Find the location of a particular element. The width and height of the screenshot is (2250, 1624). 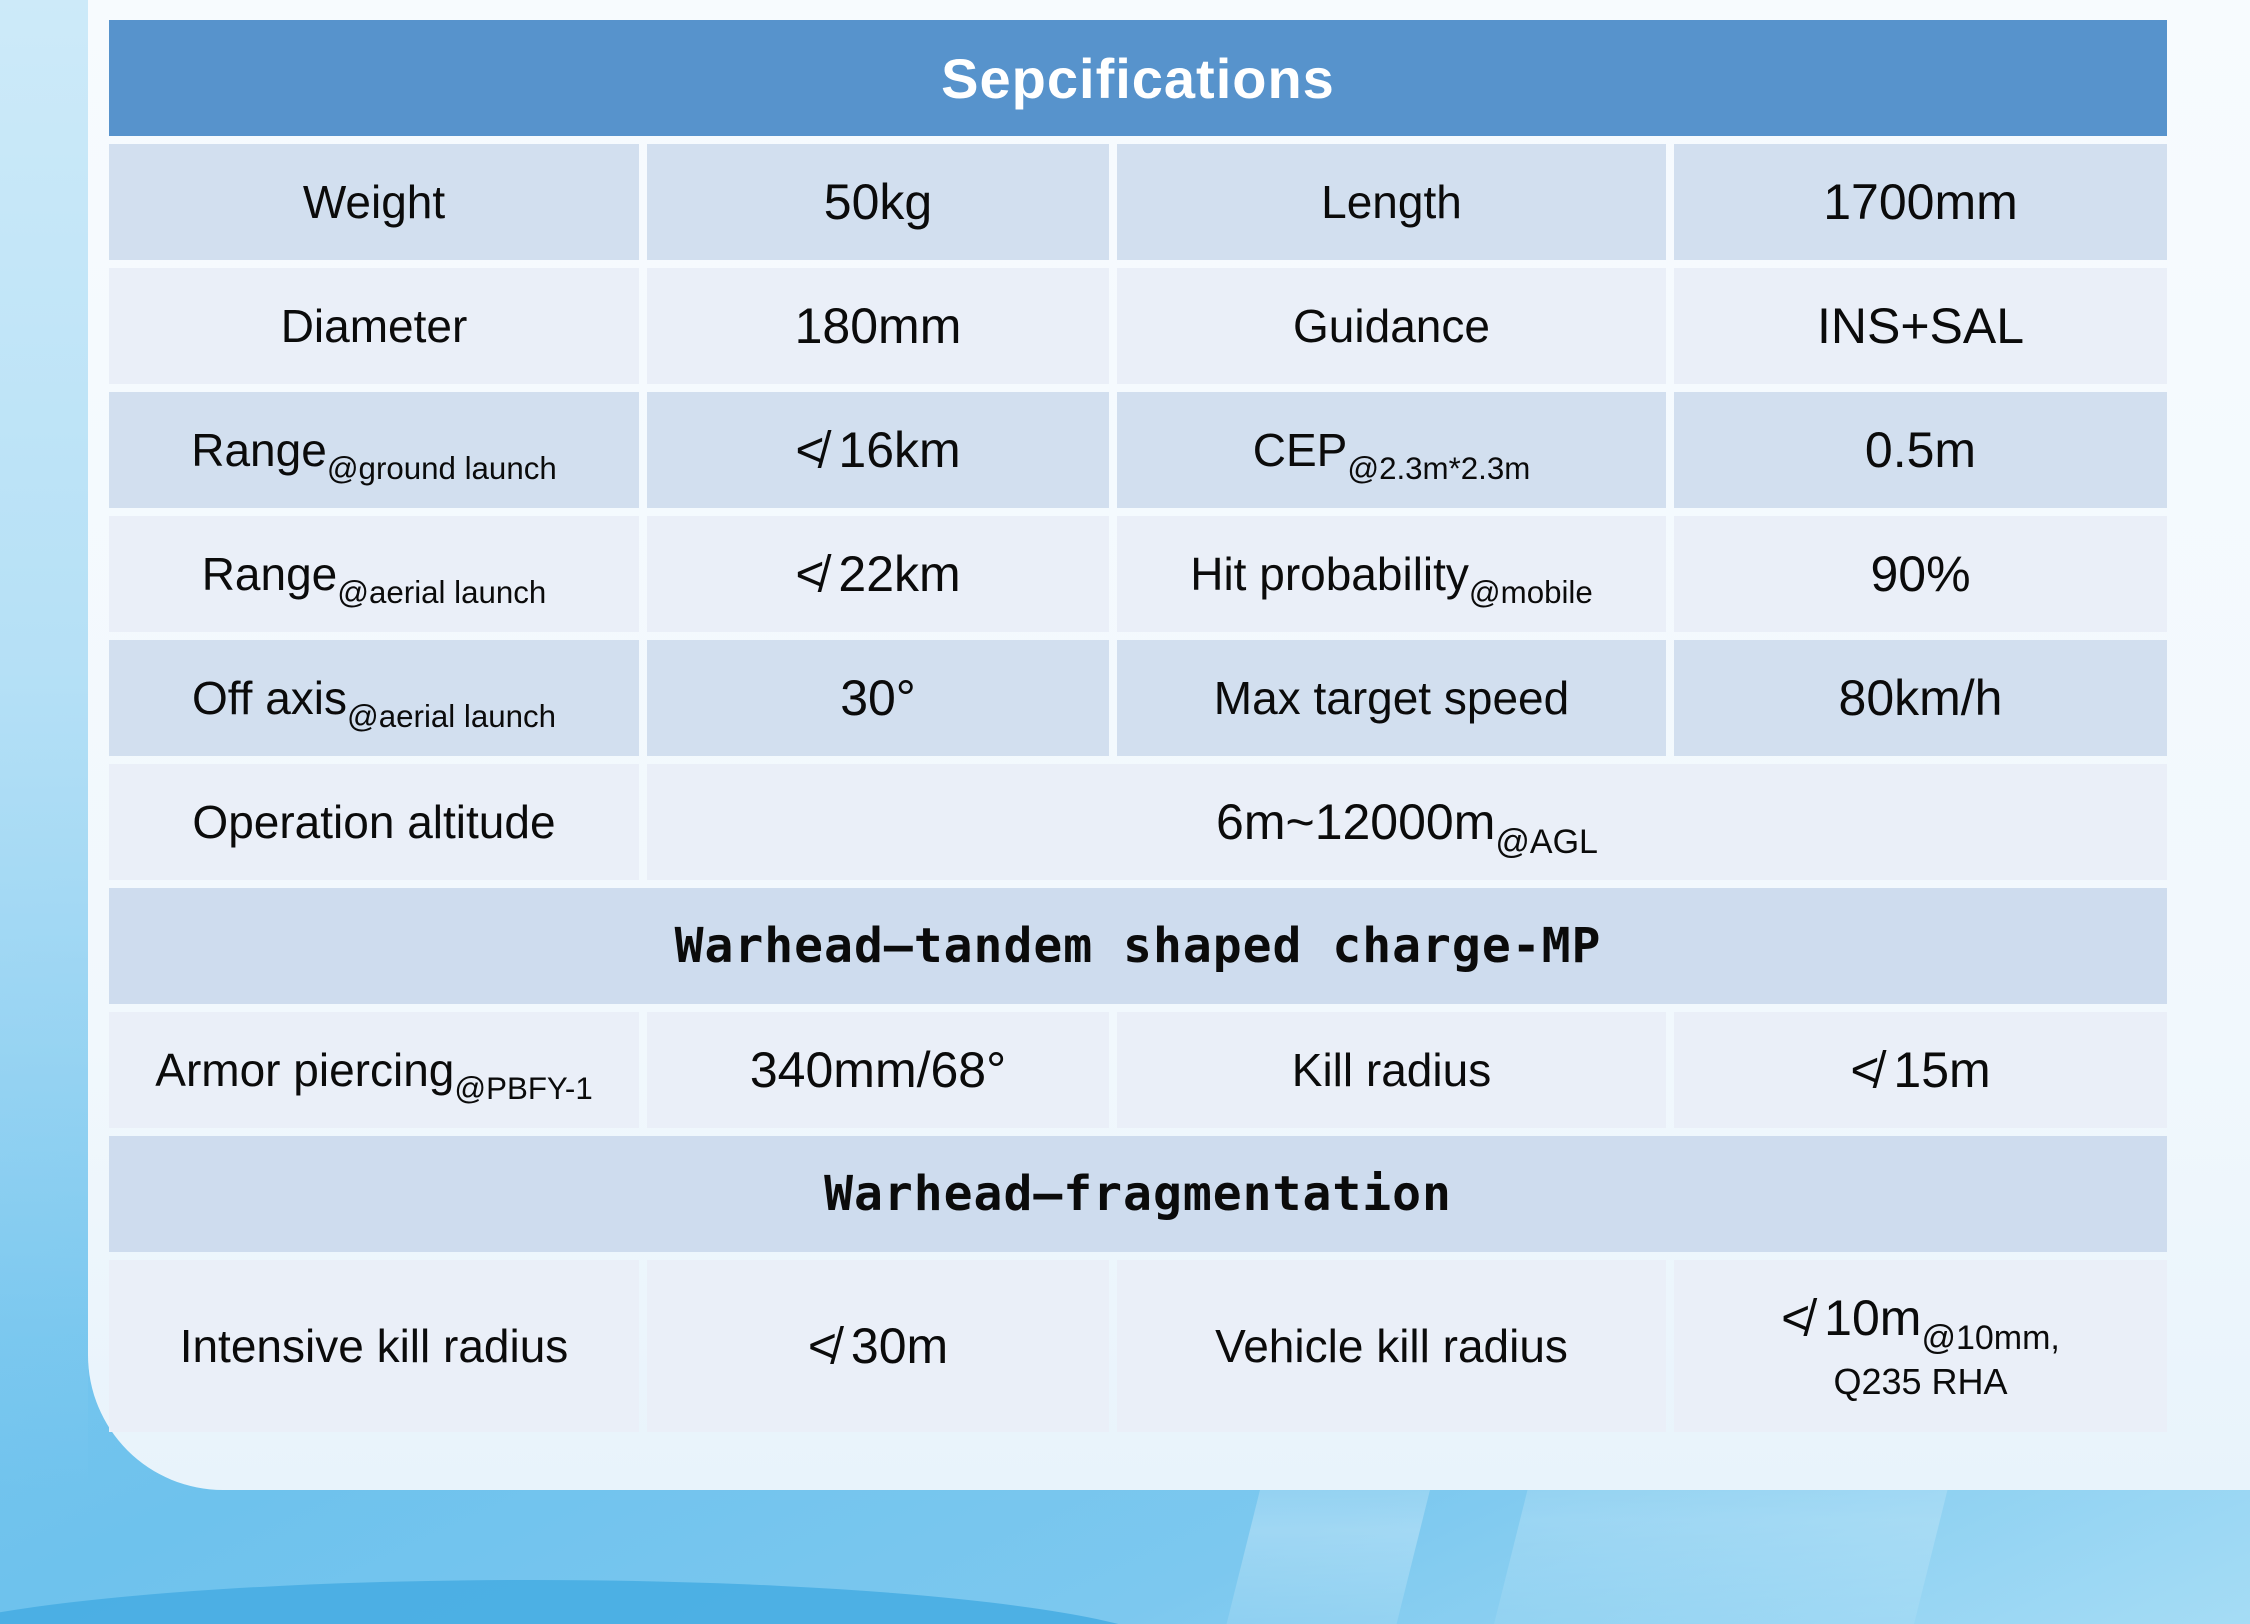

background-left-strip is located at coordinates (44, 745).